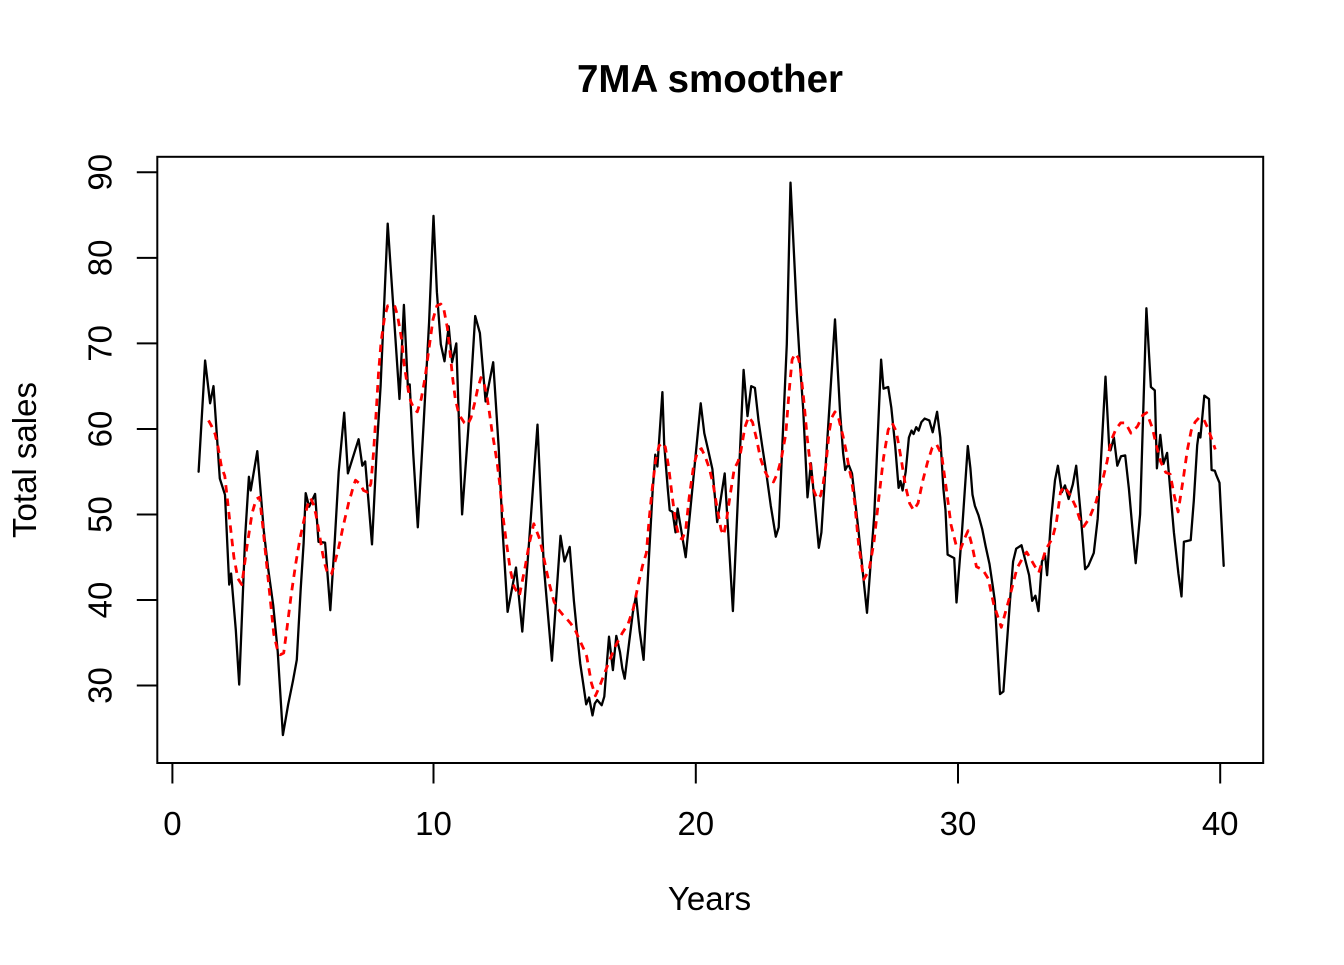 This screenshot has width=1344, height=965. Describe the element at coordinates (710, 79) in the screenshot. I see `svg-text: 7MA smoother` at that location.